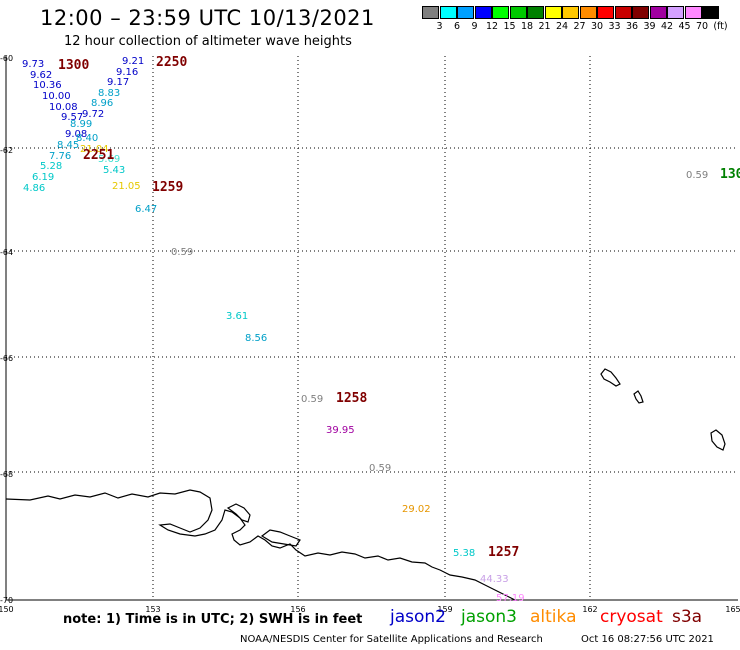 The width and height of the screenshot is (740, 650). Describe the element at coordinates (553, 617) in the screenshot. I see `satellite-name: altika` at that location.